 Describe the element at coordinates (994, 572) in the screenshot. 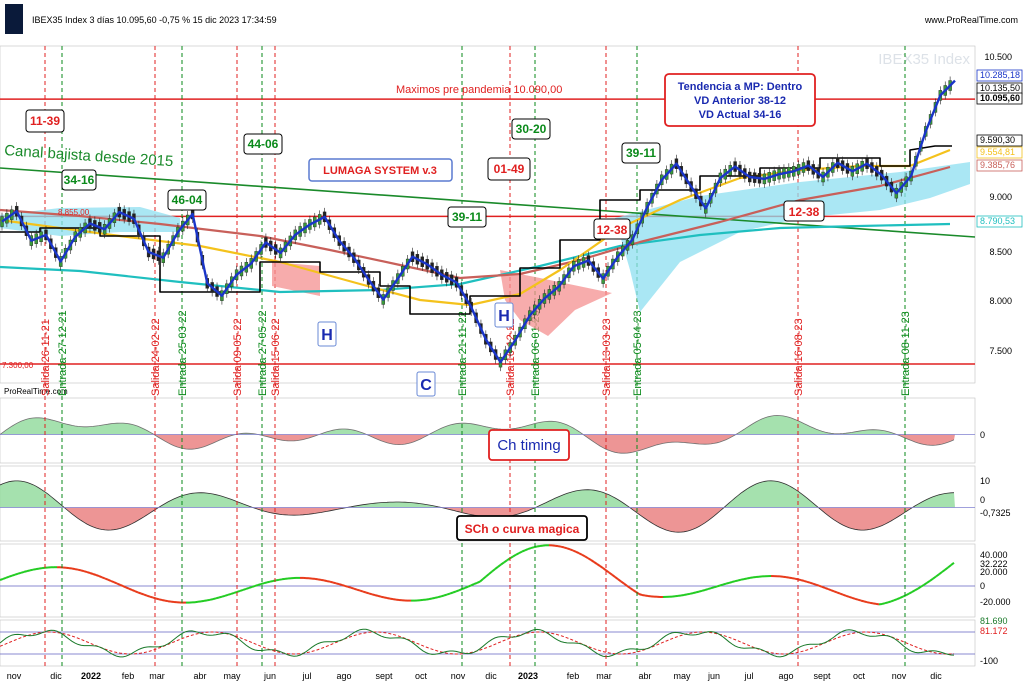

I see `panel-tick-p3: 20.000` at that location.